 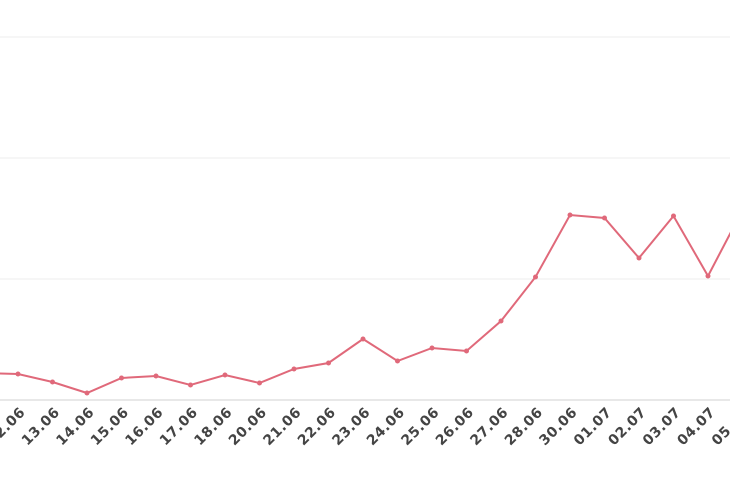 What do you see at coordinates (627, 427) in the screenshot?
I see `x-tick-label: 02.07` at bounding box center [627, 427].